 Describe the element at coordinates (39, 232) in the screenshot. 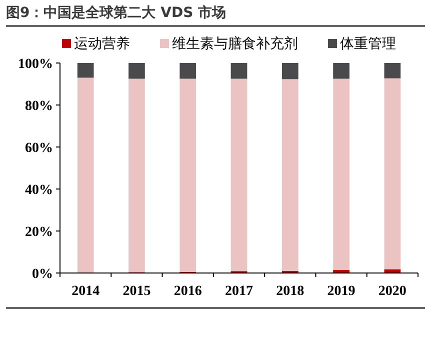

I see `y-tick-label: 20%` at that location.